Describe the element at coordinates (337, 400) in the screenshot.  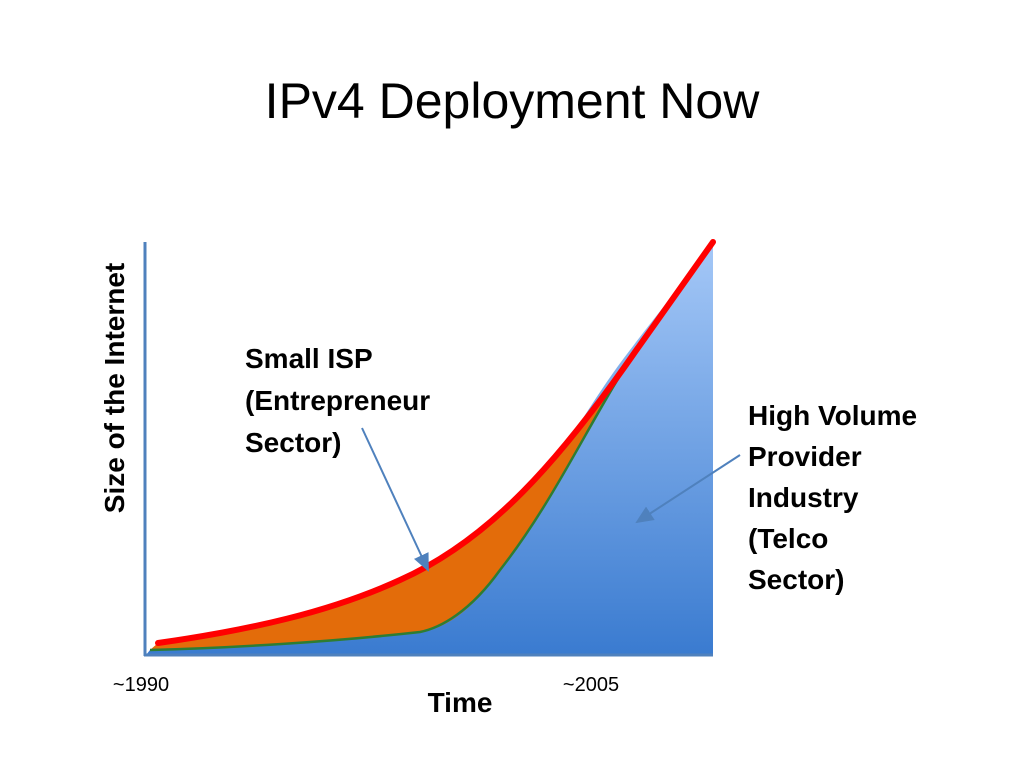
I see `annotation-line: (Entrepreneur` at that location.